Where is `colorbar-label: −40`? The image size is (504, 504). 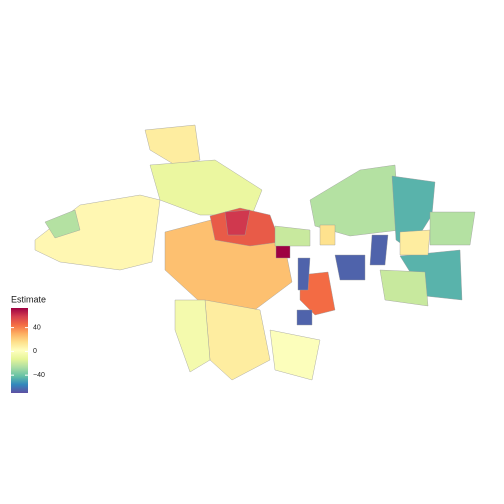
colorbar-label: −40 is located at coordinates (39, 375).